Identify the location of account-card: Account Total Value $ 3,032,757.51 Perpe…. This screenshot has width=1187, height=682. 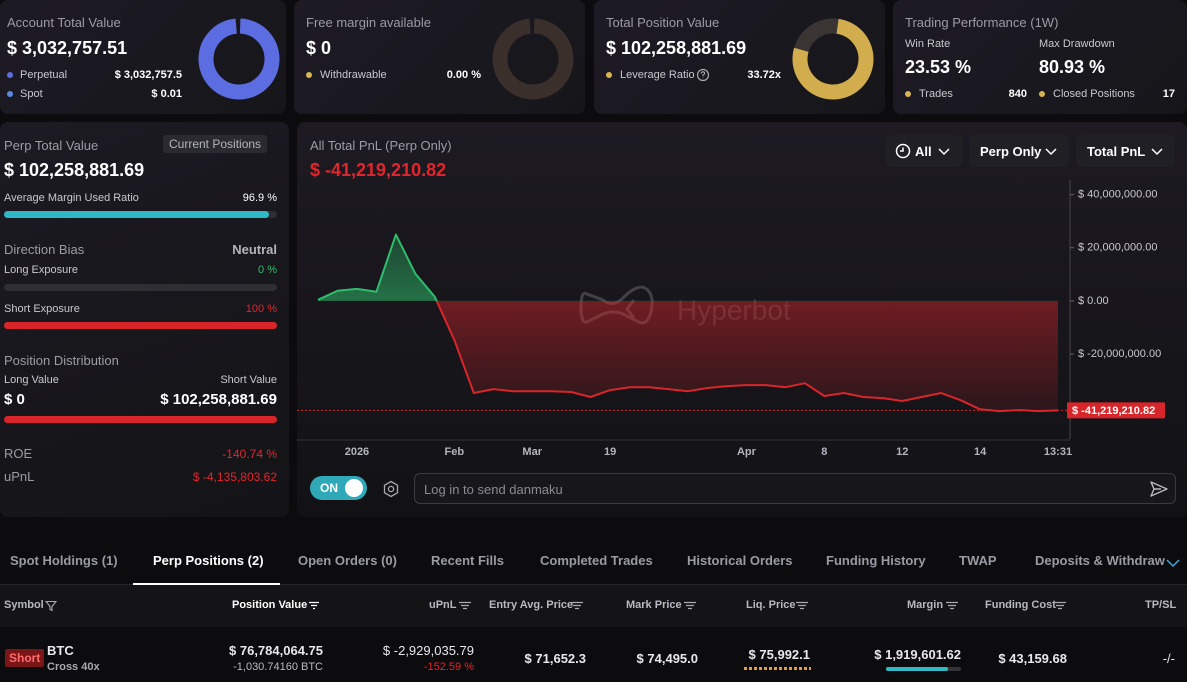
(143, 57).